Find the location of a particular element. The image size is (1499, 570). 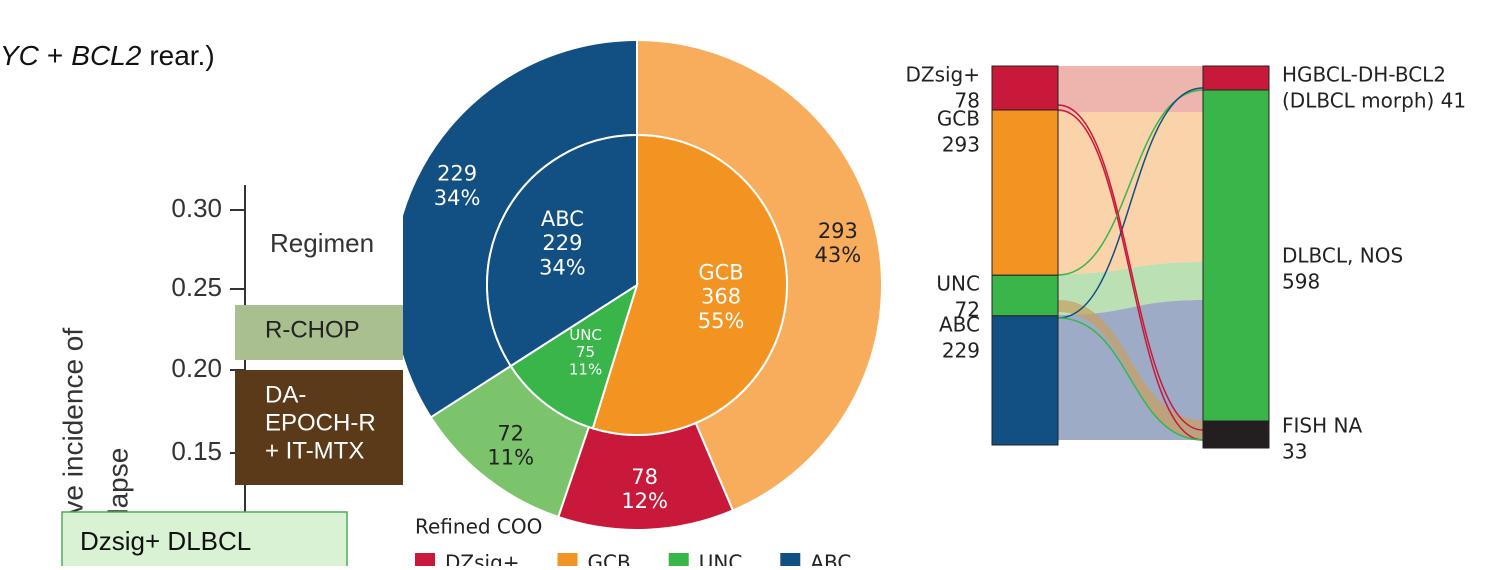

wedge-label: 293 is located at coordinates (838, 231).